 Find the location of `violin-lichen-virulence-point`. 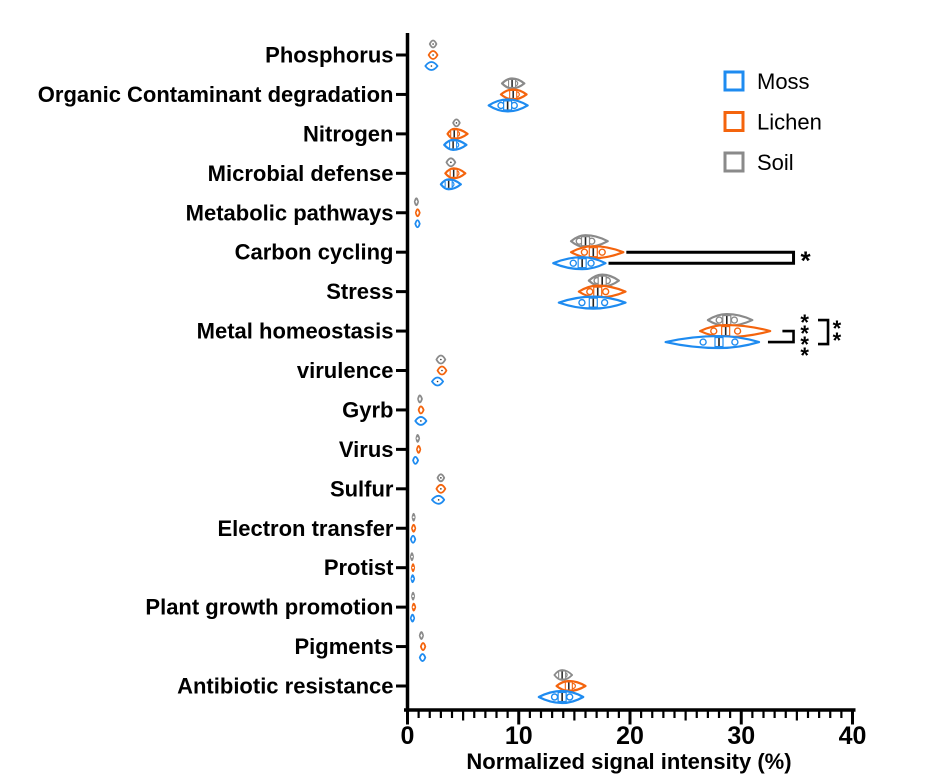

violin-lichen-virulence-point is located at coordinates (442, 370).